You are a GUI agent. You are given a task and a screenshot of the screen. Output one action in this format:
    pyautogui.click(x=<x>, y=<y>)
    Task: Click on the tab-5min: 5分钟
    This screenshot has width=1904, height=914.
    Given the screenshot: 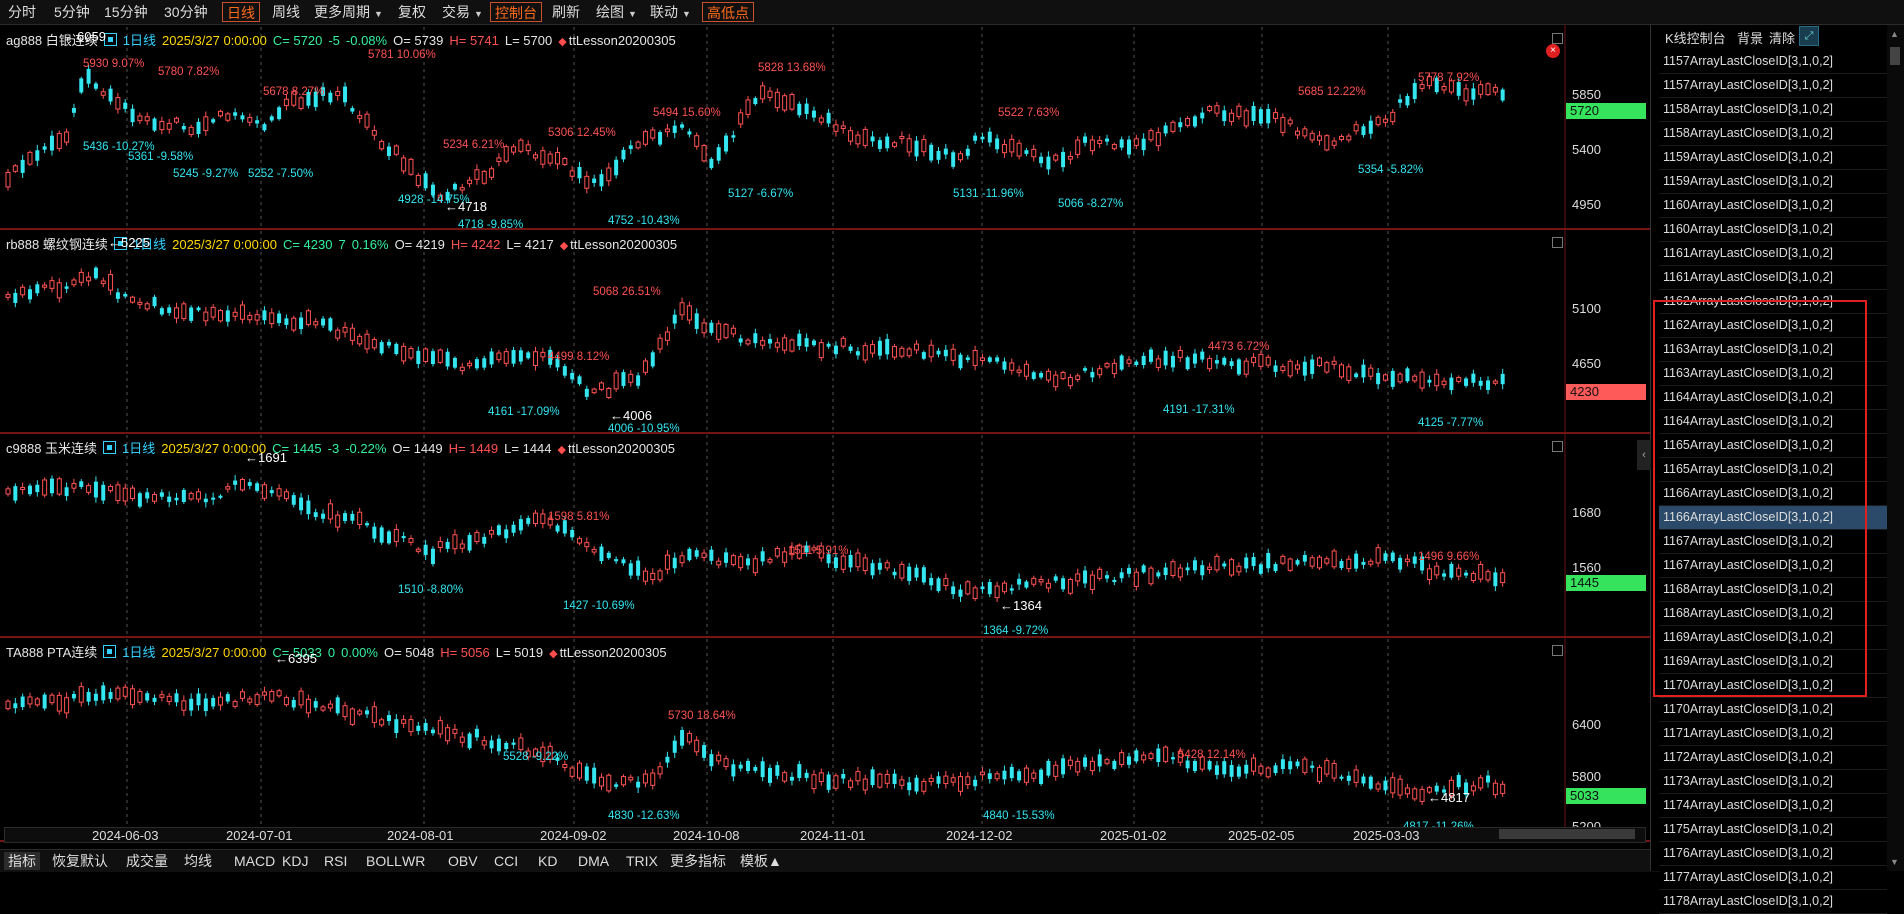 What is the action you would take?
    pyautogui.click(x=72, y=12)
    